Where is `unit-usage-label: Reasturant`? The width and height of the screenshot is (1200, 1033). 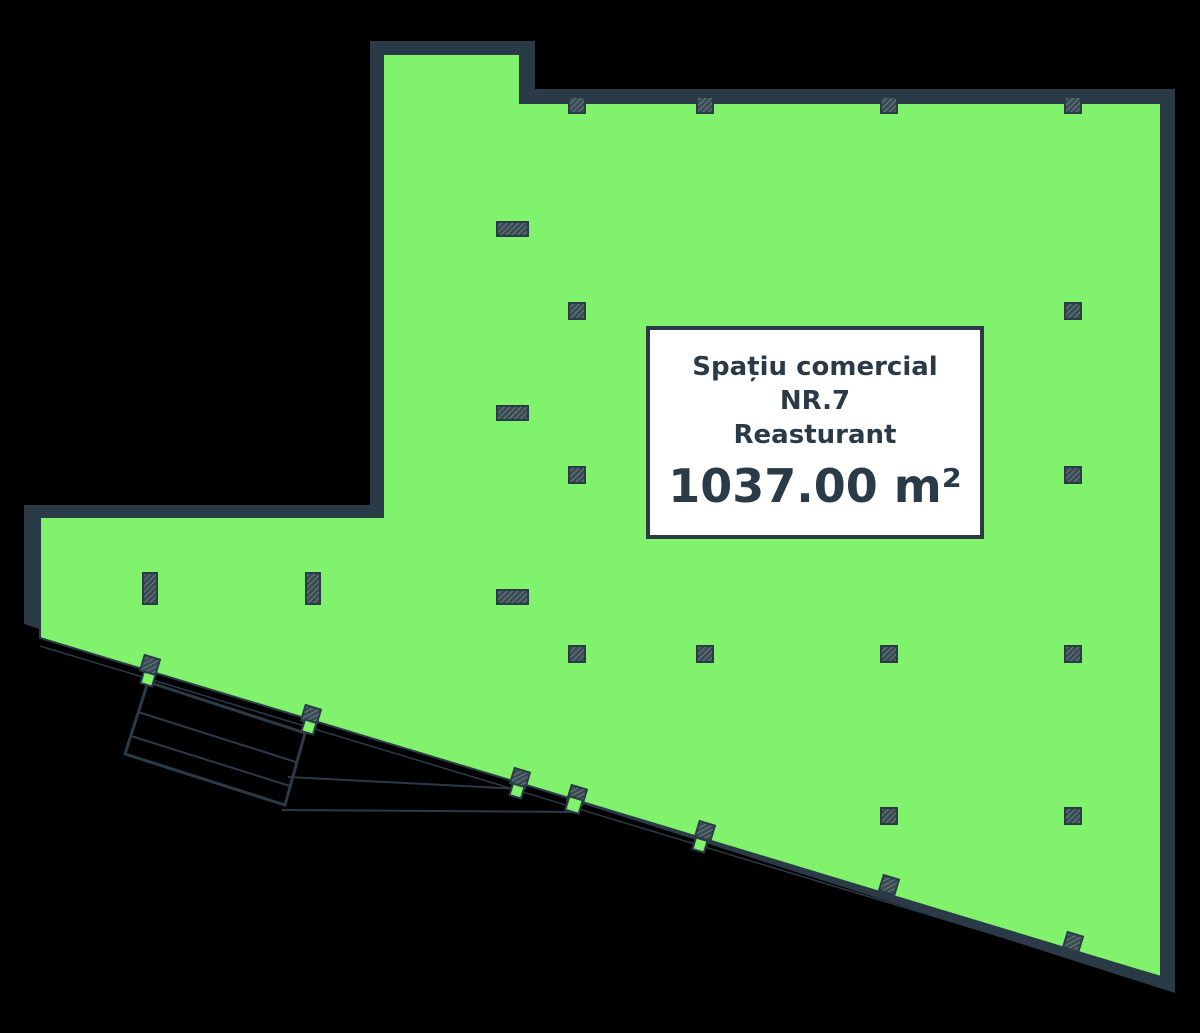
unit-usage-label: Reasturant is located at coordinates (815, 435).